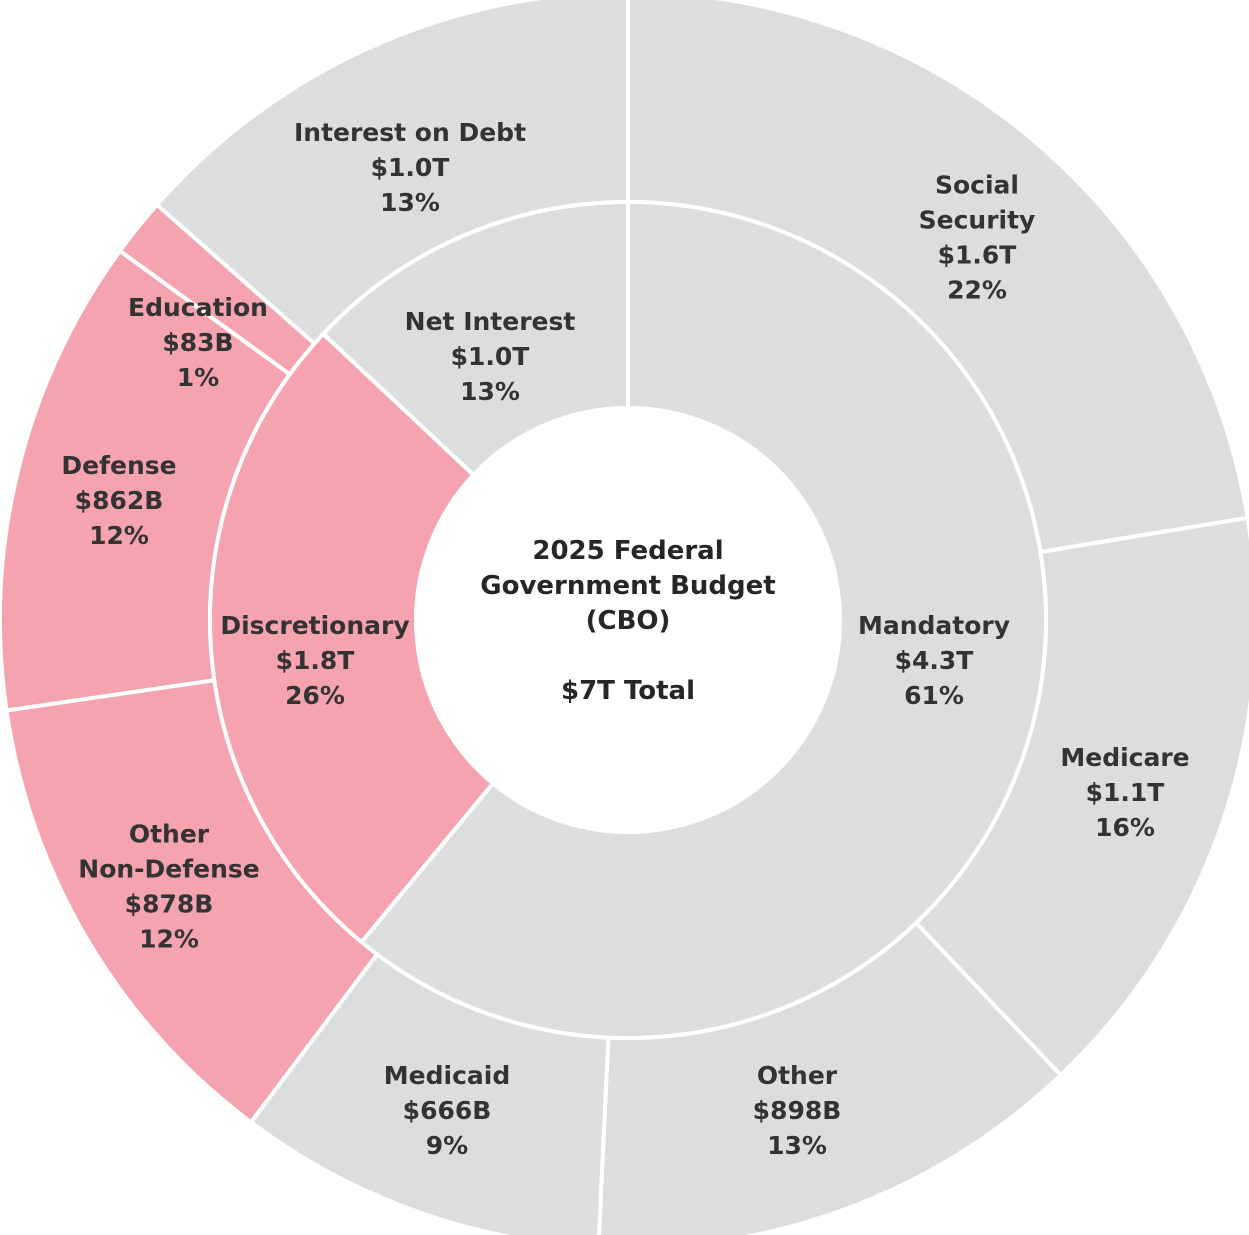  Describe the element at coordinates (628, 691) in the screenshot. I see `center-total: $7T Total` at that location.